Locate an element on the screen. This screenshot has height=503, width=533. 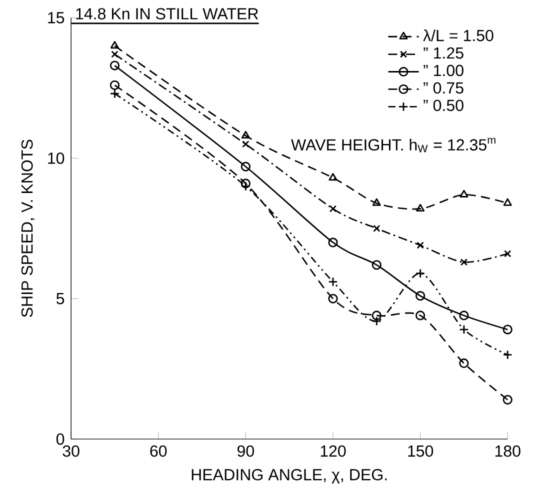
legend-label: ” 0.50 is located at coordinates (444, 106).